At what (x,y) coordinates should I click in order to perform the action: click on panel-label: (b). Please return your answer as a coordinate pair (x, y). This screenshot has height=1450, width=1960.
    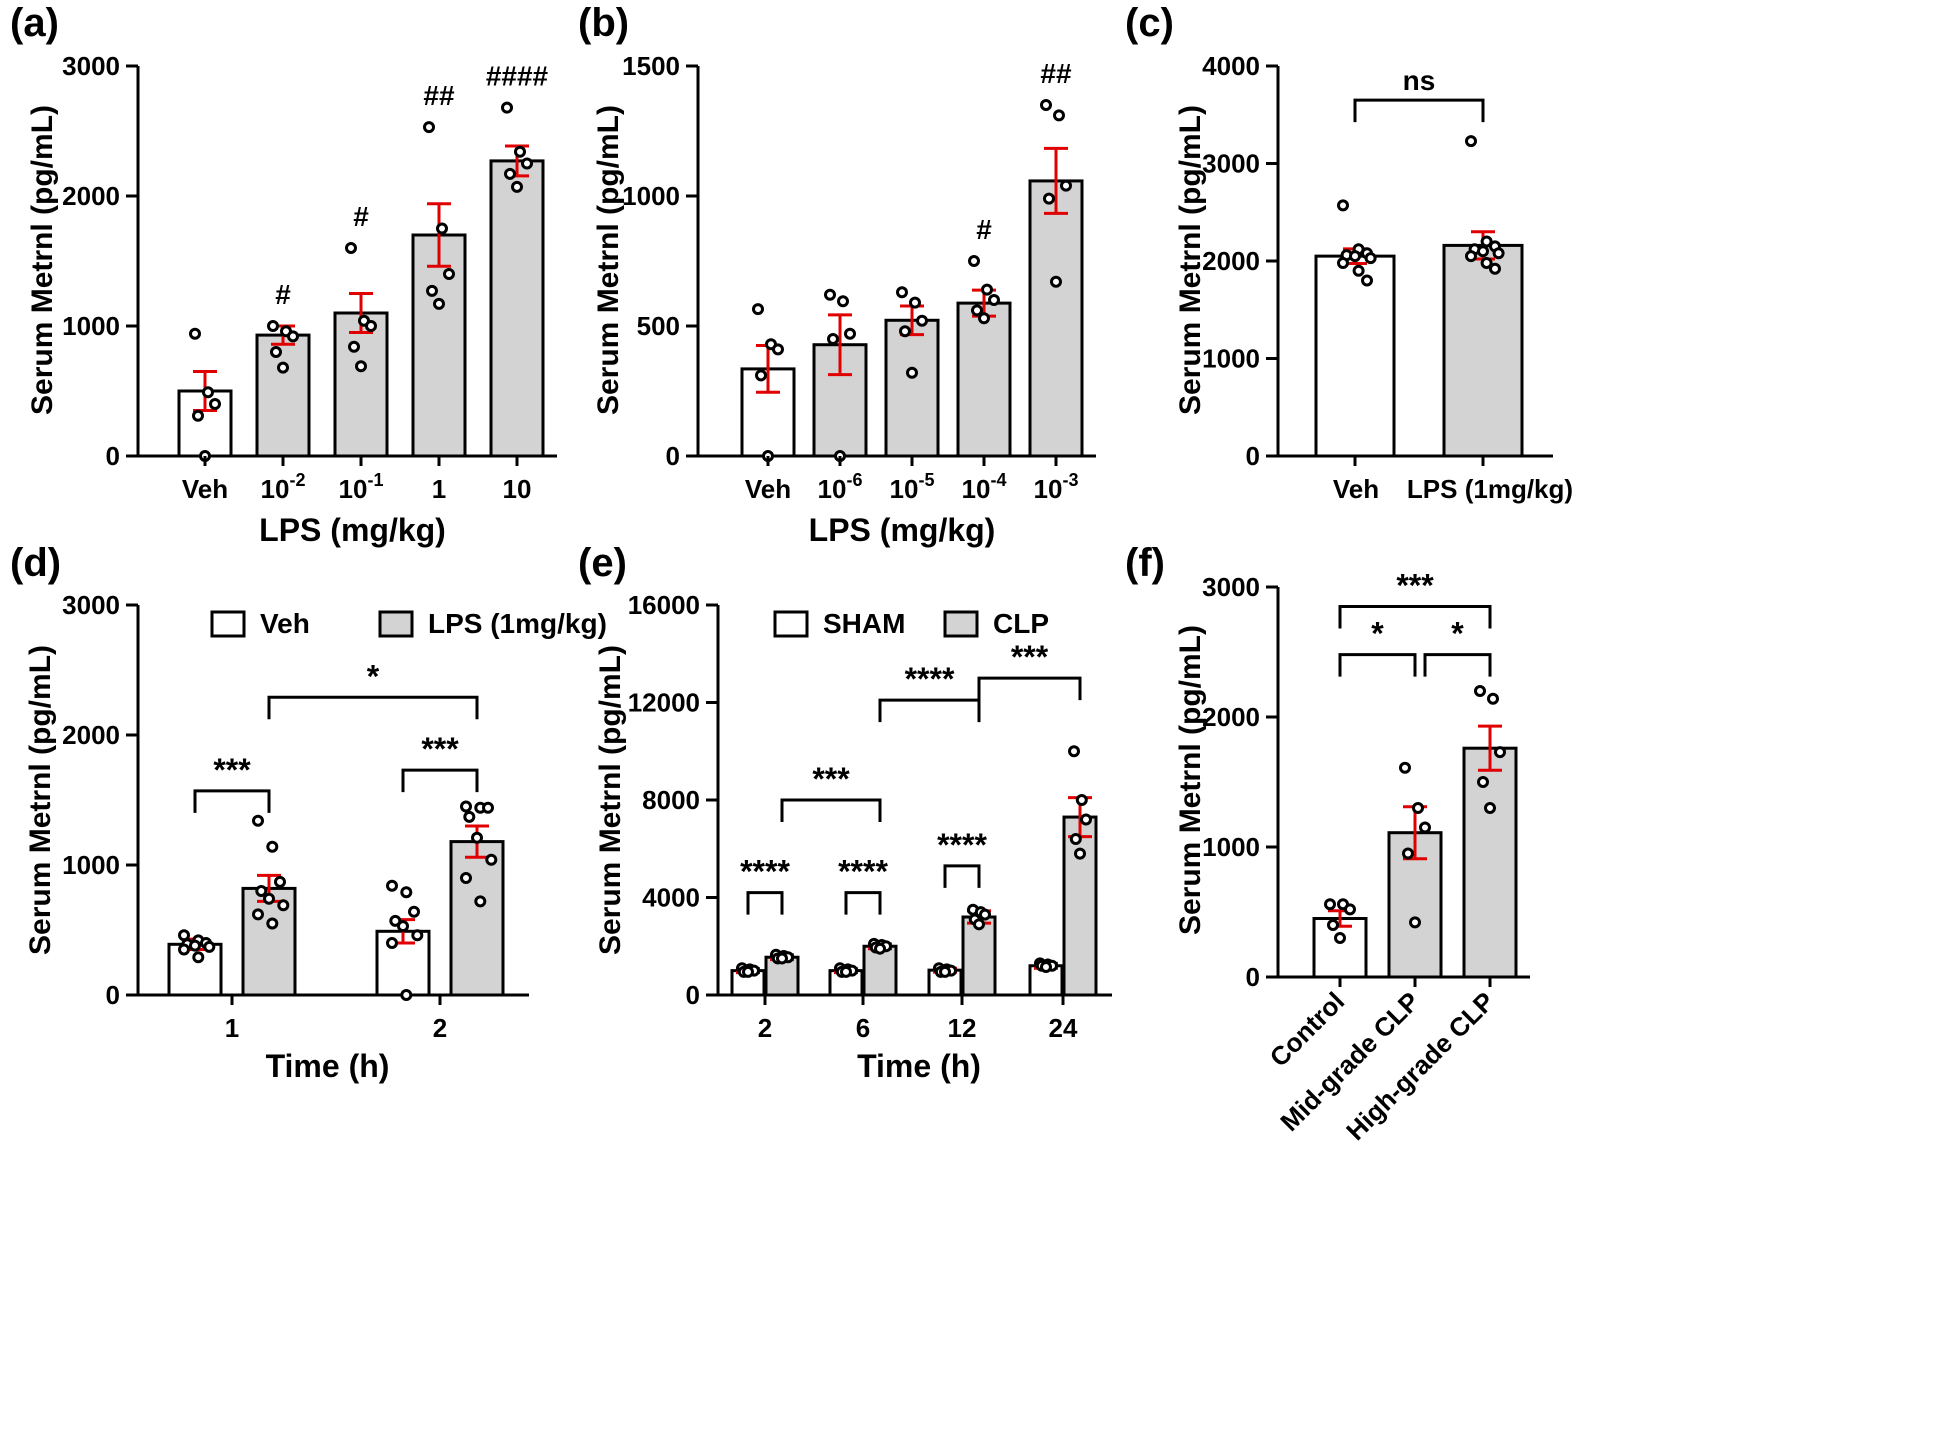
    Looking at the image, I should click on (603, 23).